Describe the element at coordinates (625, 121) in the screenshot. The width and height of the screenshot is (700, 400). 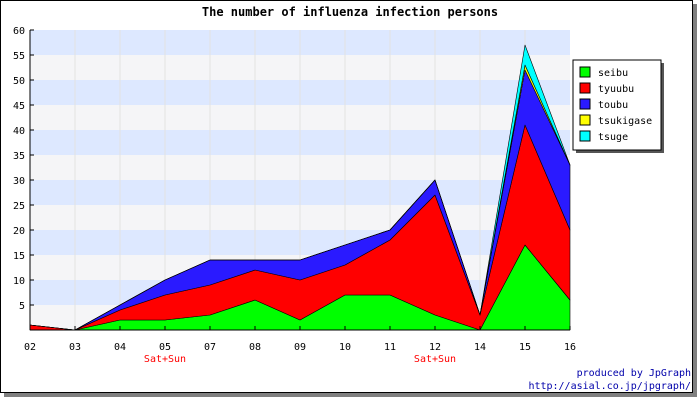
I see `legend-label-tsukigase: tsukigase` at that location.